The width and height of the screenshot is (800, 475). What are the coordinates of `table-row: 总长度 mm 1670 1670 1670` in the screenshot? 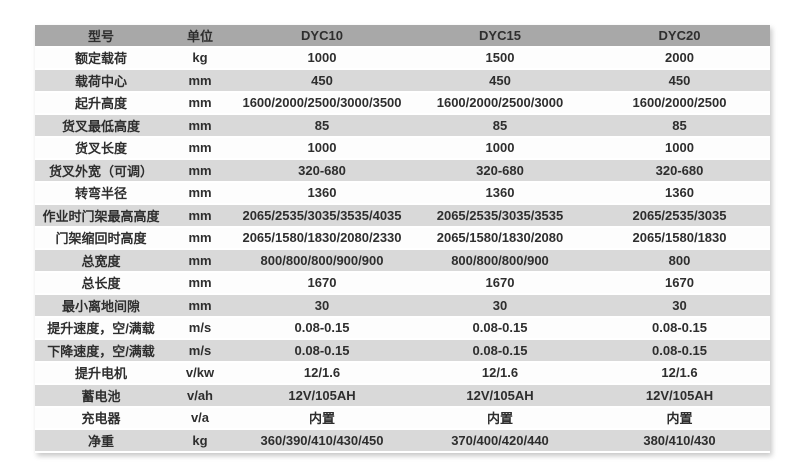 It's located at (402, 283).